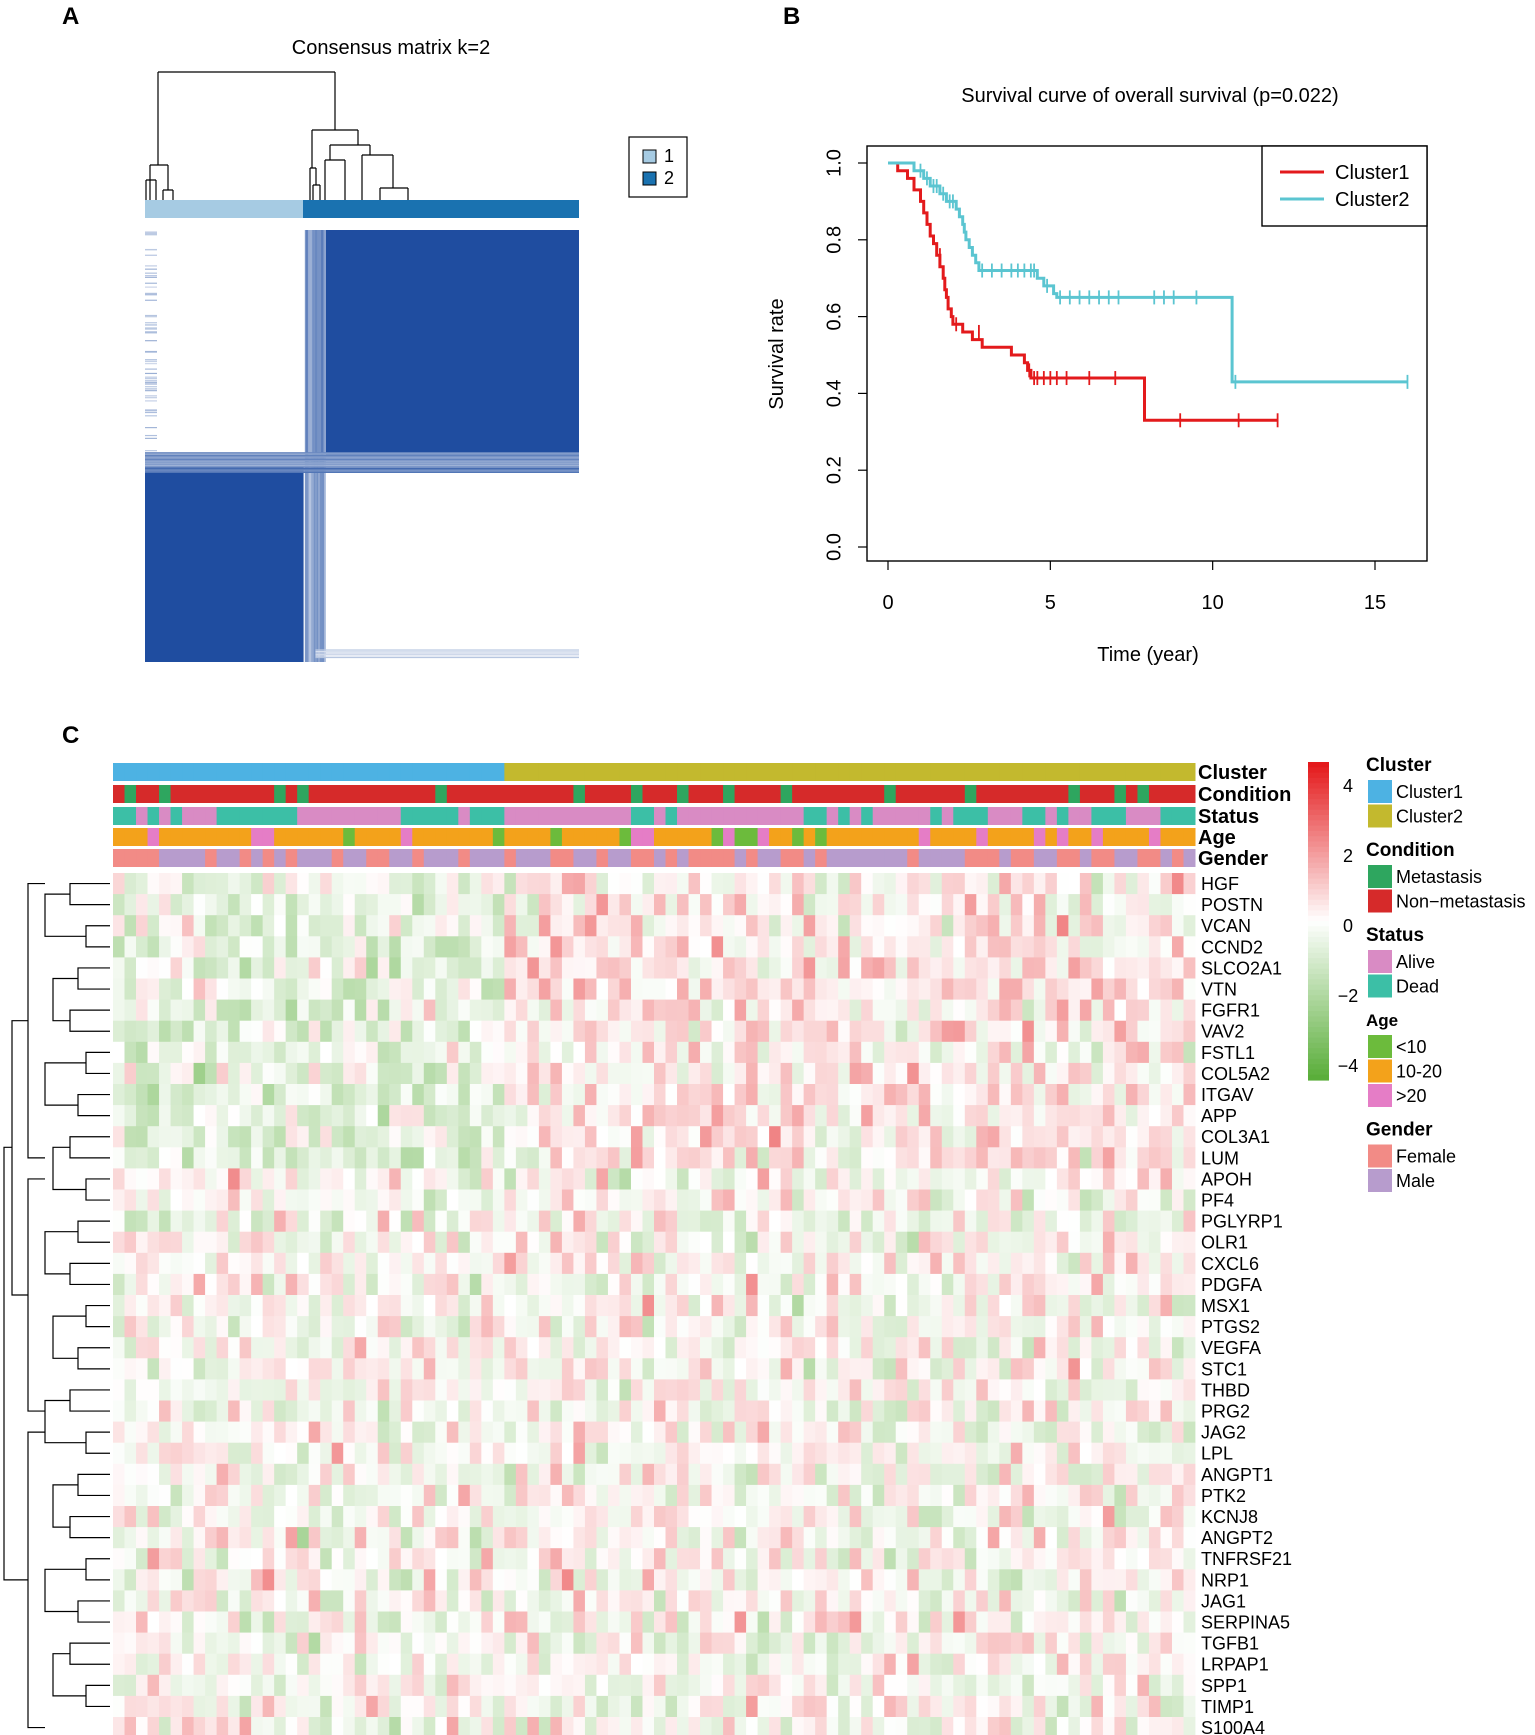  I want to click on gene-label-vegfa: VEGFA, so click(1231, 1348).